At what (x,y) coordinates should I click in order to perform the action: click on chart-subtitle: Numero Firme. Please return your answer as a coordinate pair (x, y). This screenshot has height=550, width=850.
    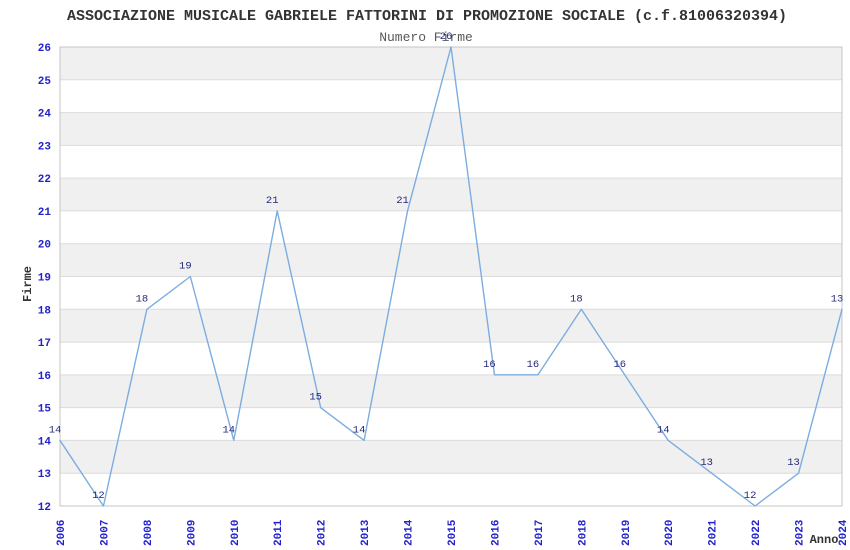
    Looking at the image, I should click on (426, 37).